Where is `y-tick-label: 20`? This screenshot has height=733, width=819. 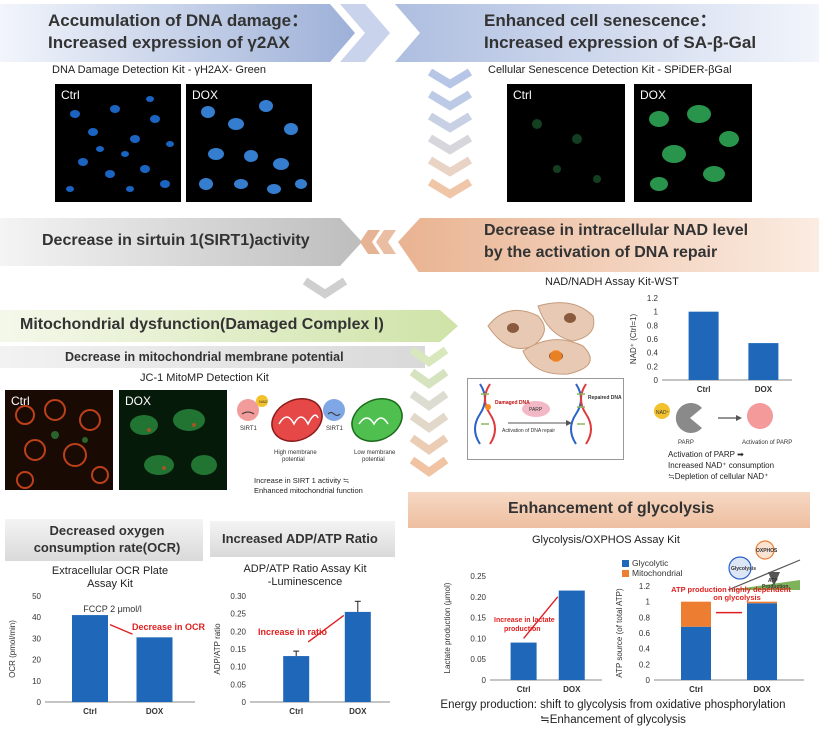 y-tick-label: 20 is located at coordinates (36, 660).